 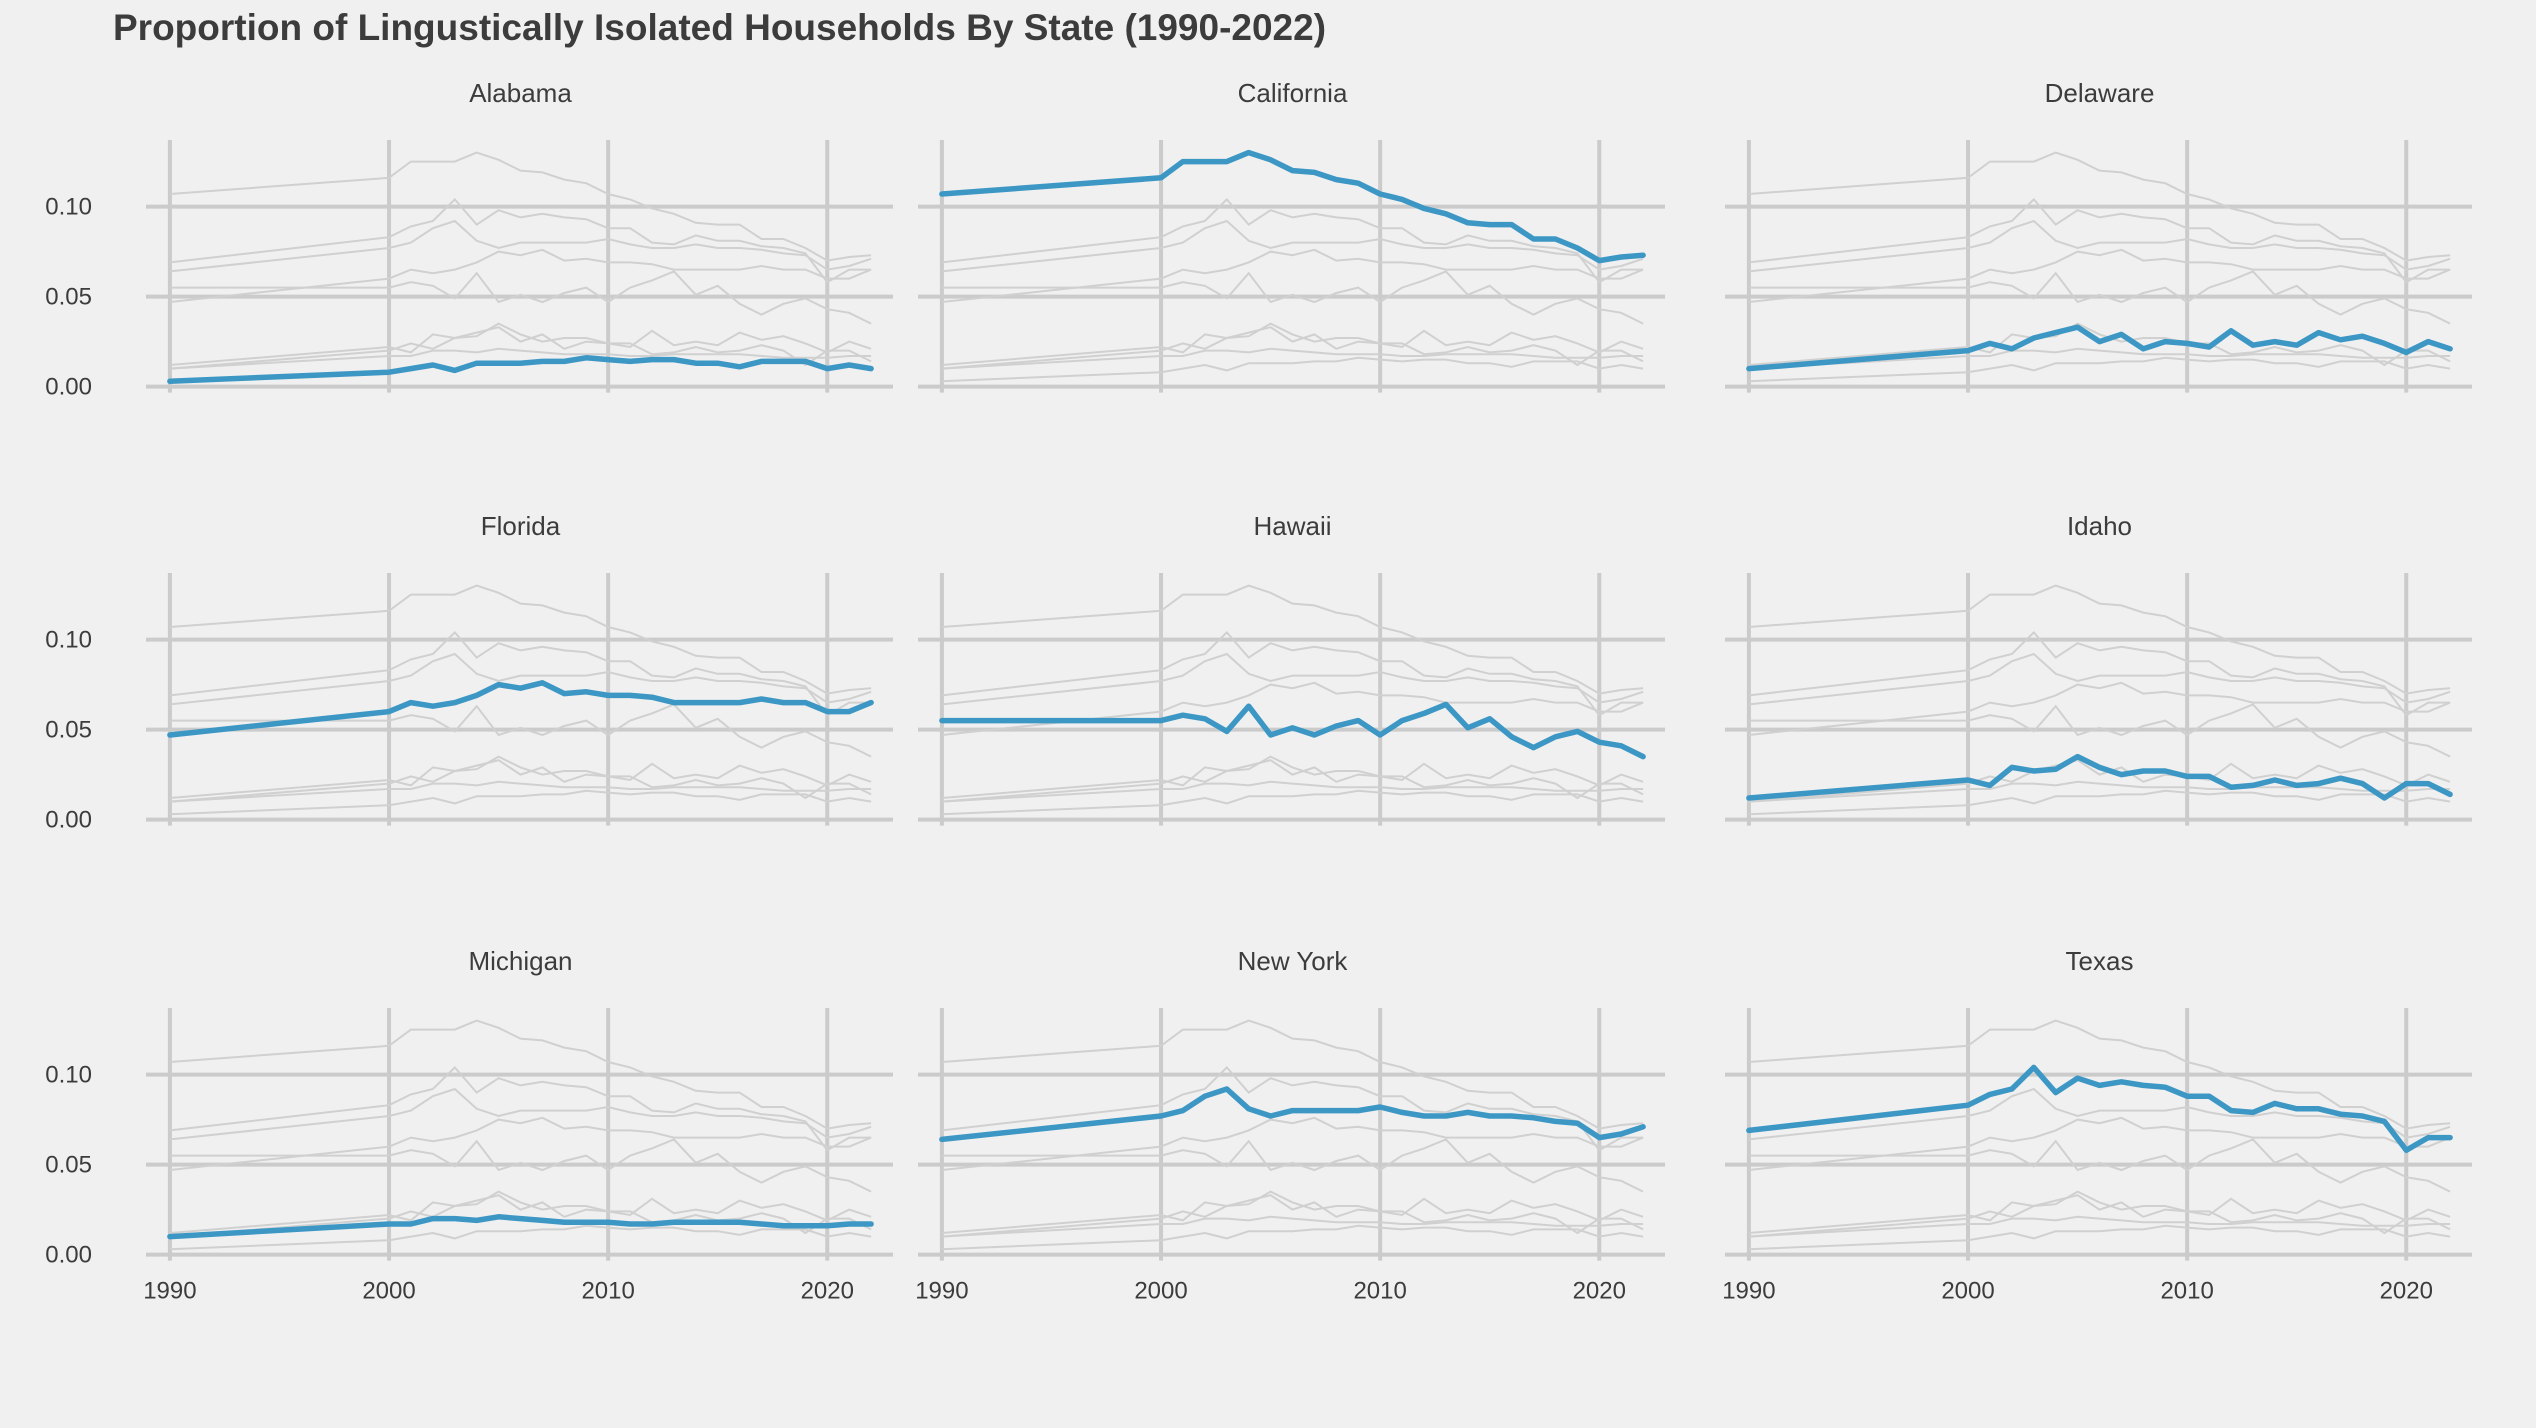 I want to click on facet-california: California, so click(x=1291, y=235).